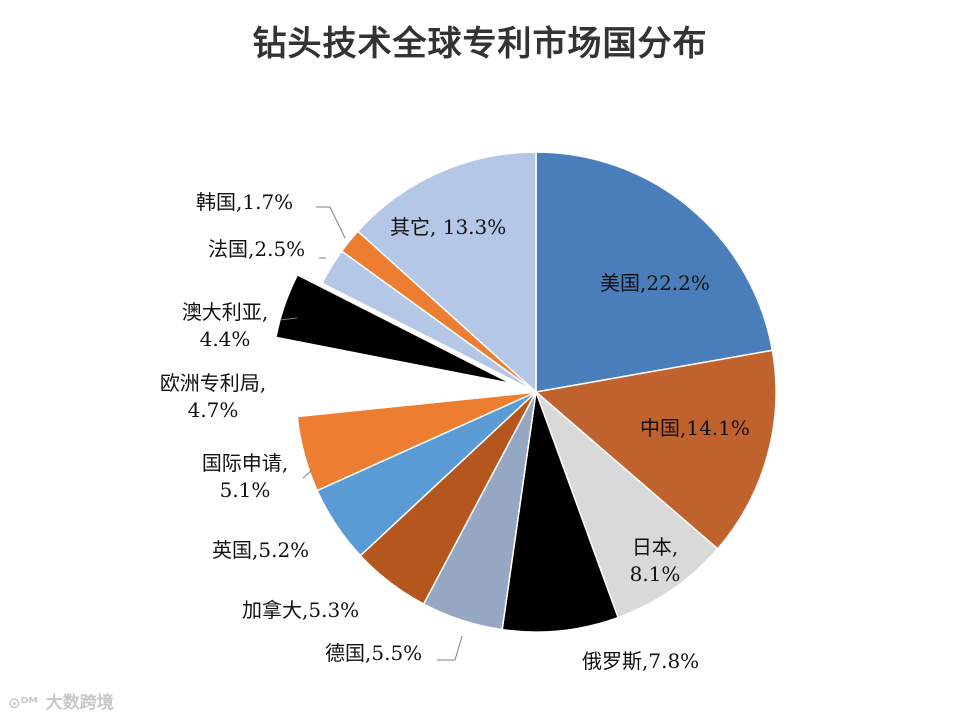  I want to click on watermark-logo-icon: ⊙ᴰᴹ, so click(23, 703).